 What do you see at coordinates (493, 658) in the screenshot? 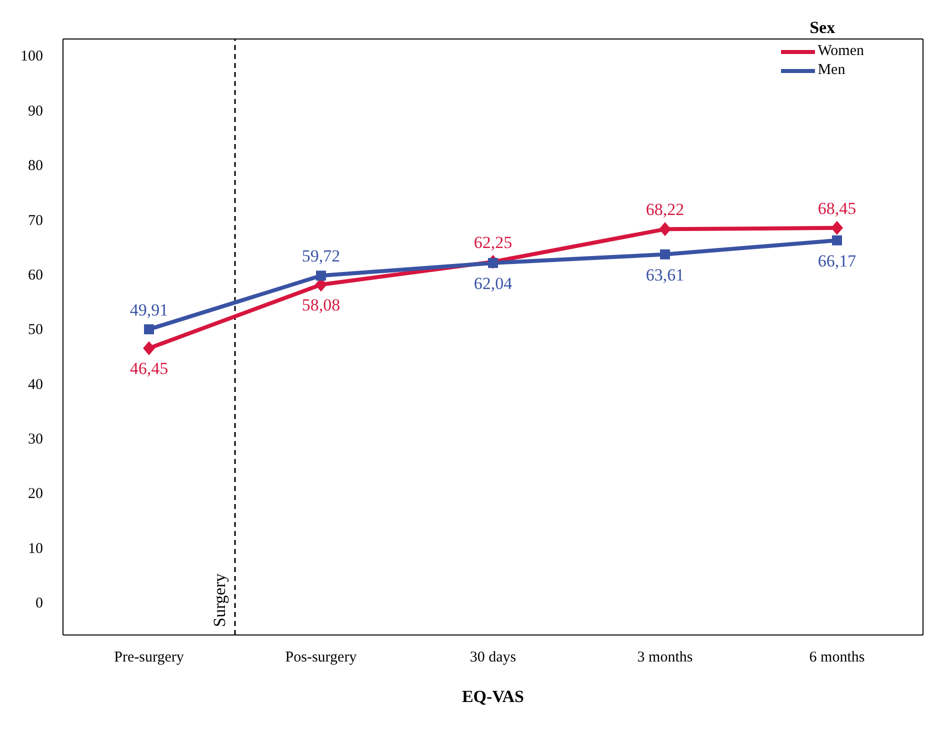
I see `x-tick-label: 30 days` at bounding box center [493, 658].